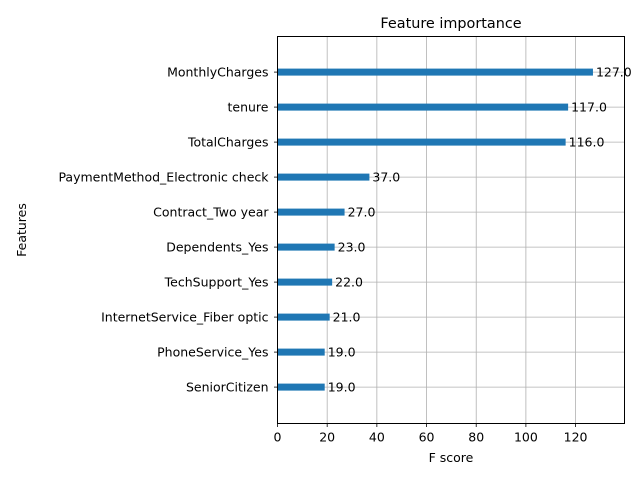  I want to click on category-label: SeniorCitizen, so click(227, 387).